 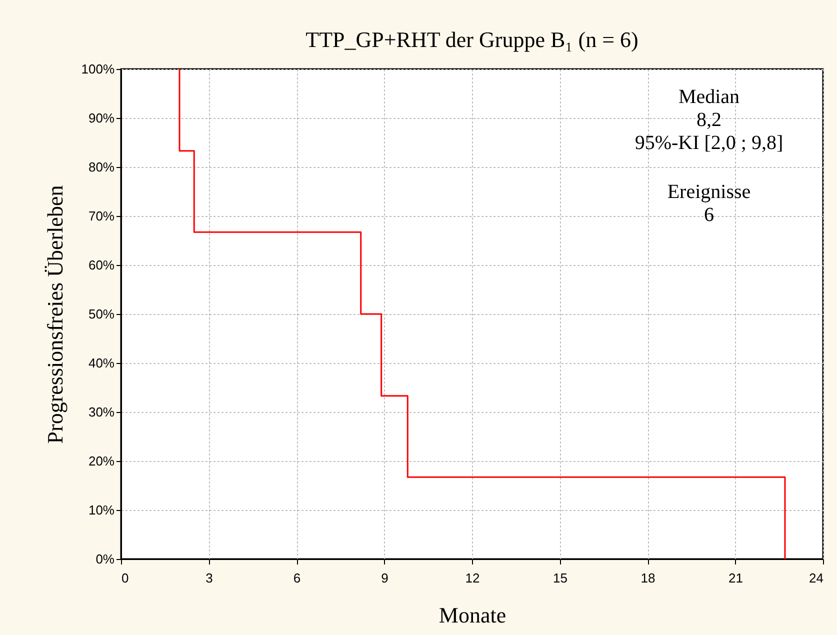 I want to click on y-tick-label: 70%, so click(x=101, y=216).